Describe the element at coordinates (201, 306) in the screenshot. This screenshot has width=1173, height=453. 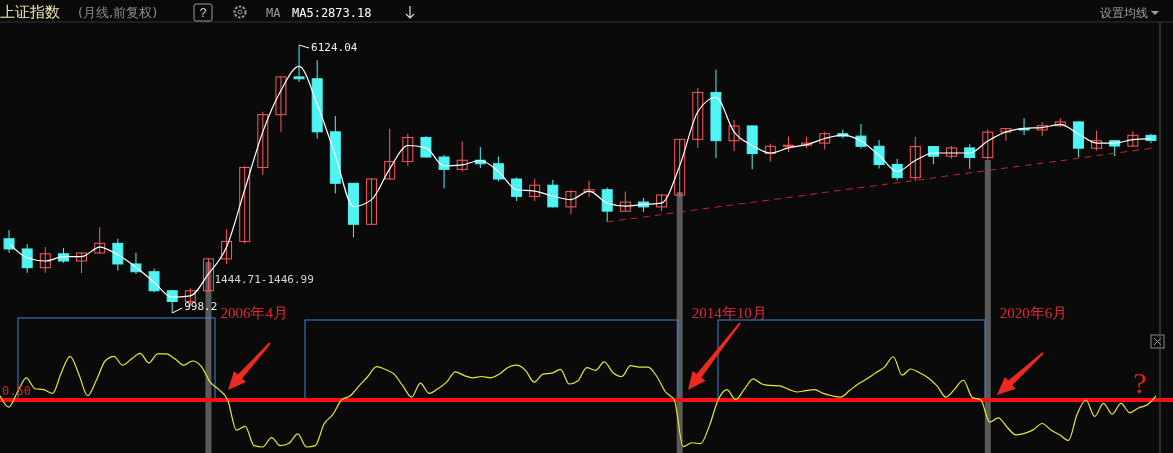
I see `annotation: 998.2` at that location.